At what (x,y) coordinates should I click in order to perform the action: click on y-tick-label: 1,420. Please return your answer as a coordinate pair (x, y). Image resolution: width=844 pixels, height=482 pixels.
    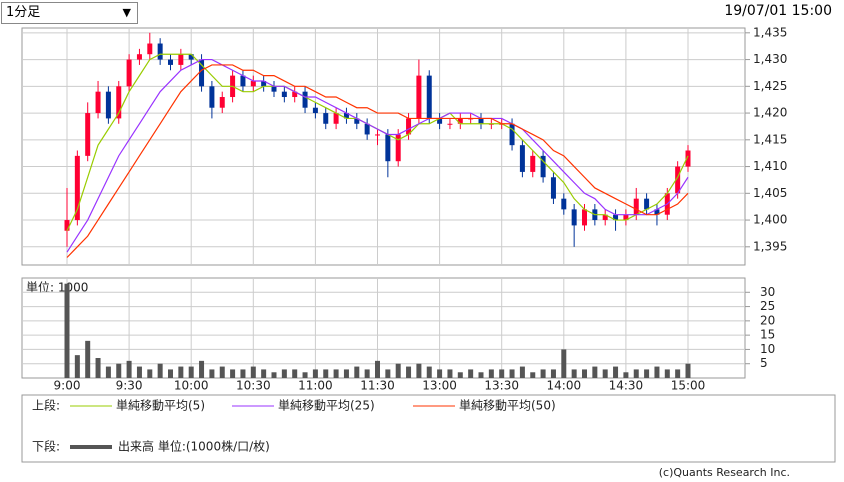
    Looking at the image, I should click on (770, 113).